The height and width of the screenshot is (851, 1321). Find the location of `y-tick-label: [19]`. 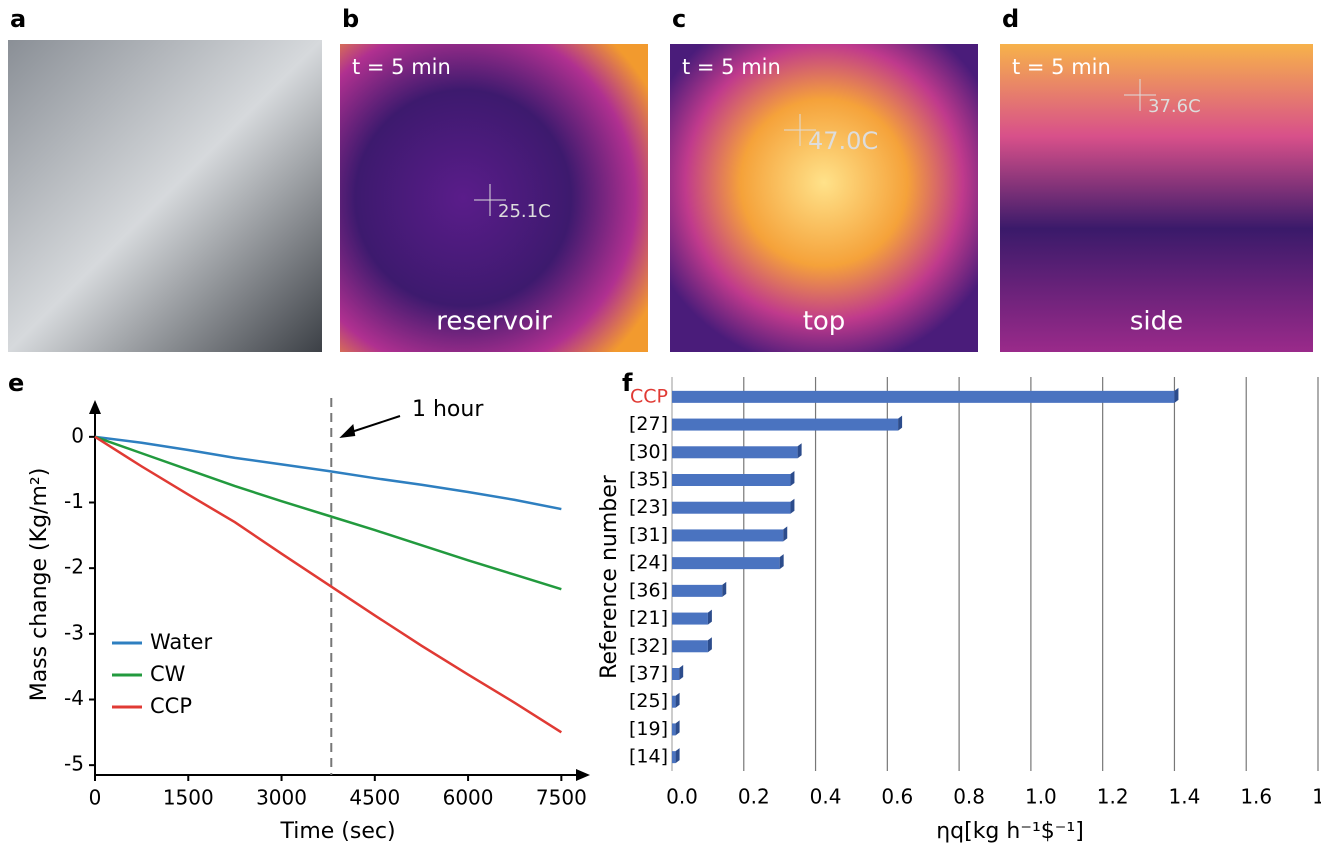

y-tick-label: [19] is located at coordinates (648, 729).